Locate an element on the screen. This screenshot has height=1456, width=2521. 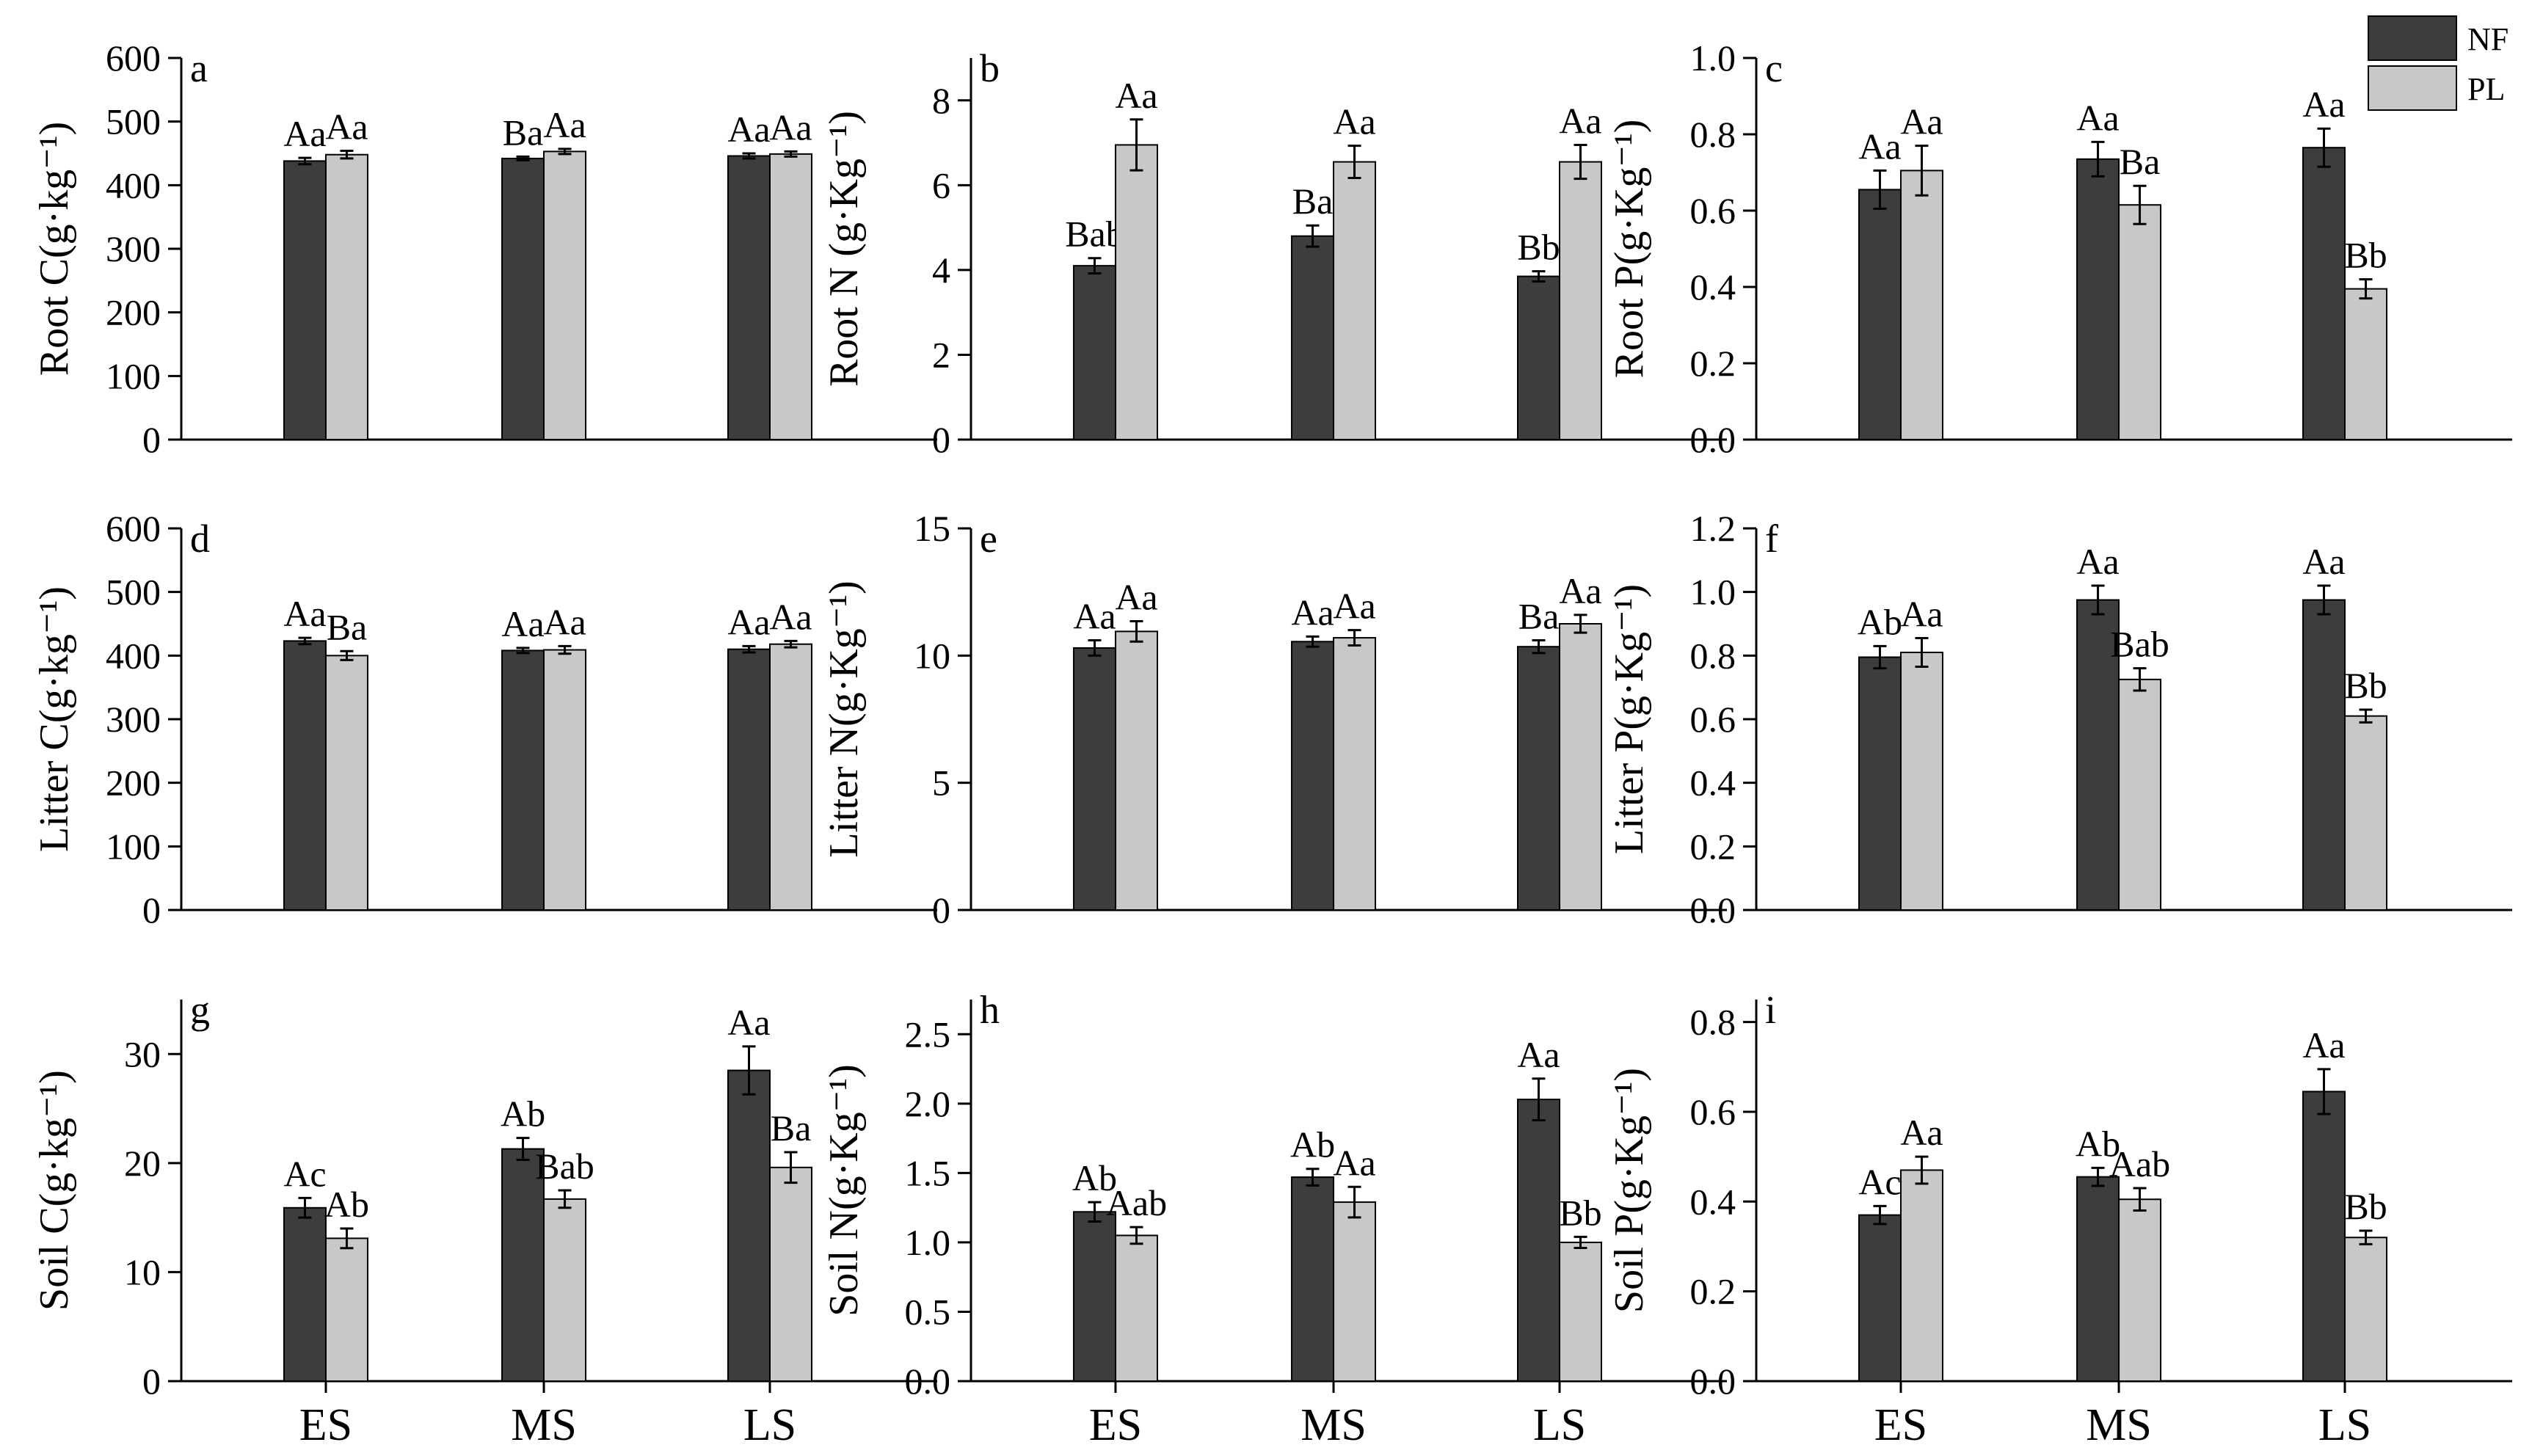
significance-label: Aab is located at coordinates (2139, 1164).